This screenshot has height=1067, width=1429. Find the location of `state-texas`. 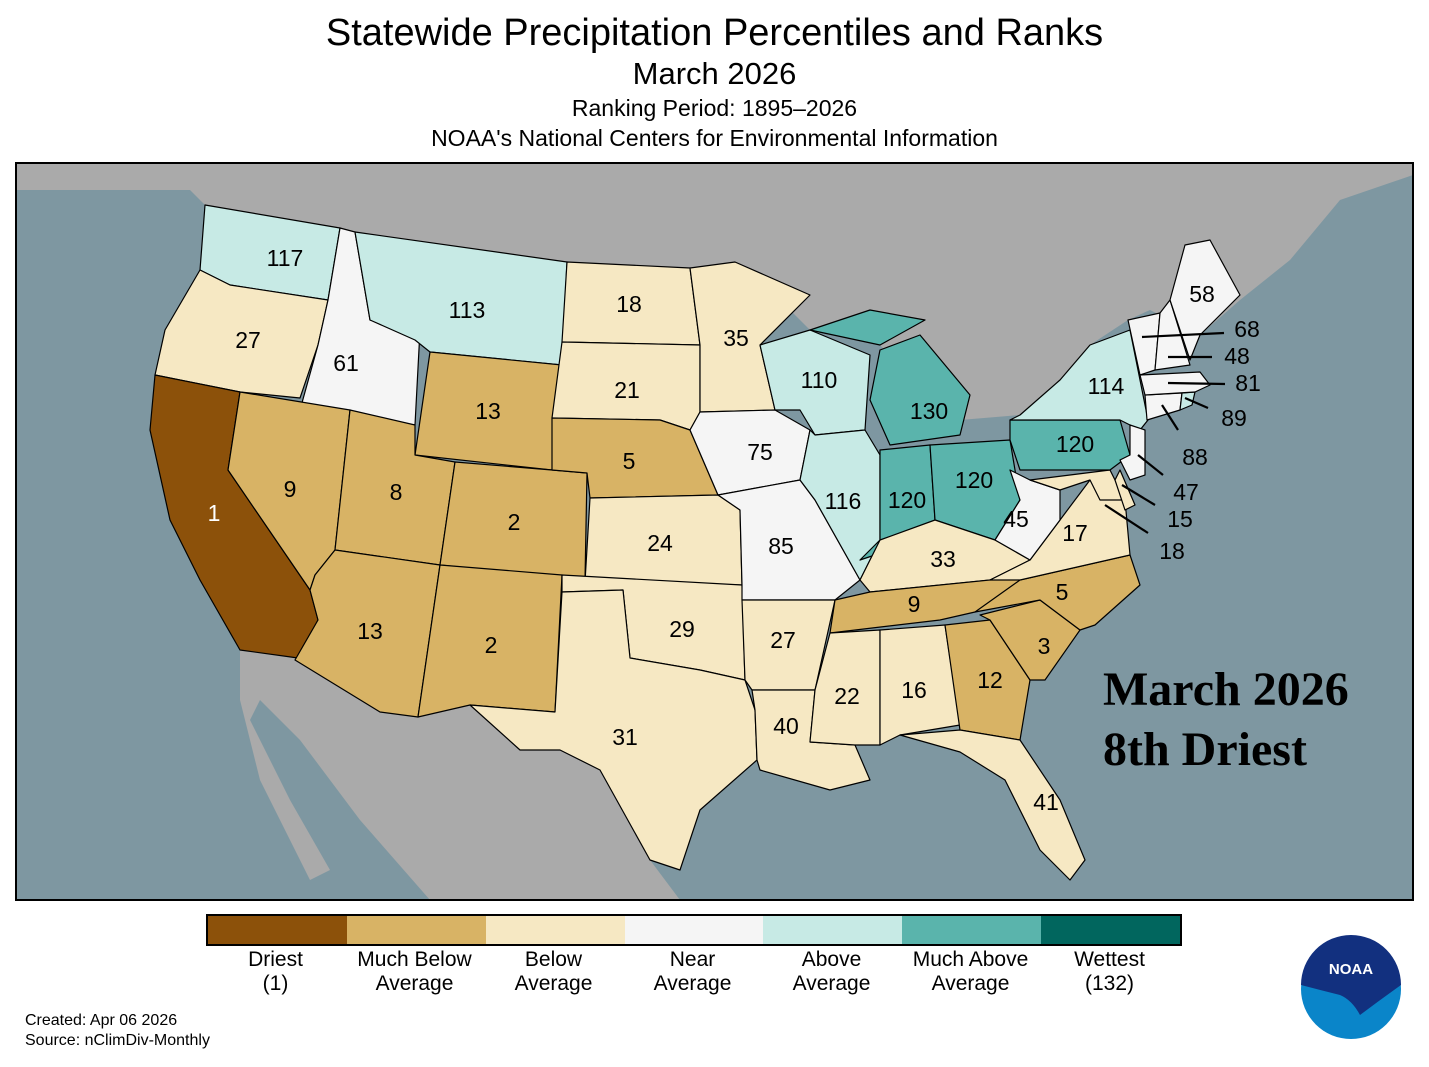

state-texas is located at coordinates (613, 730).